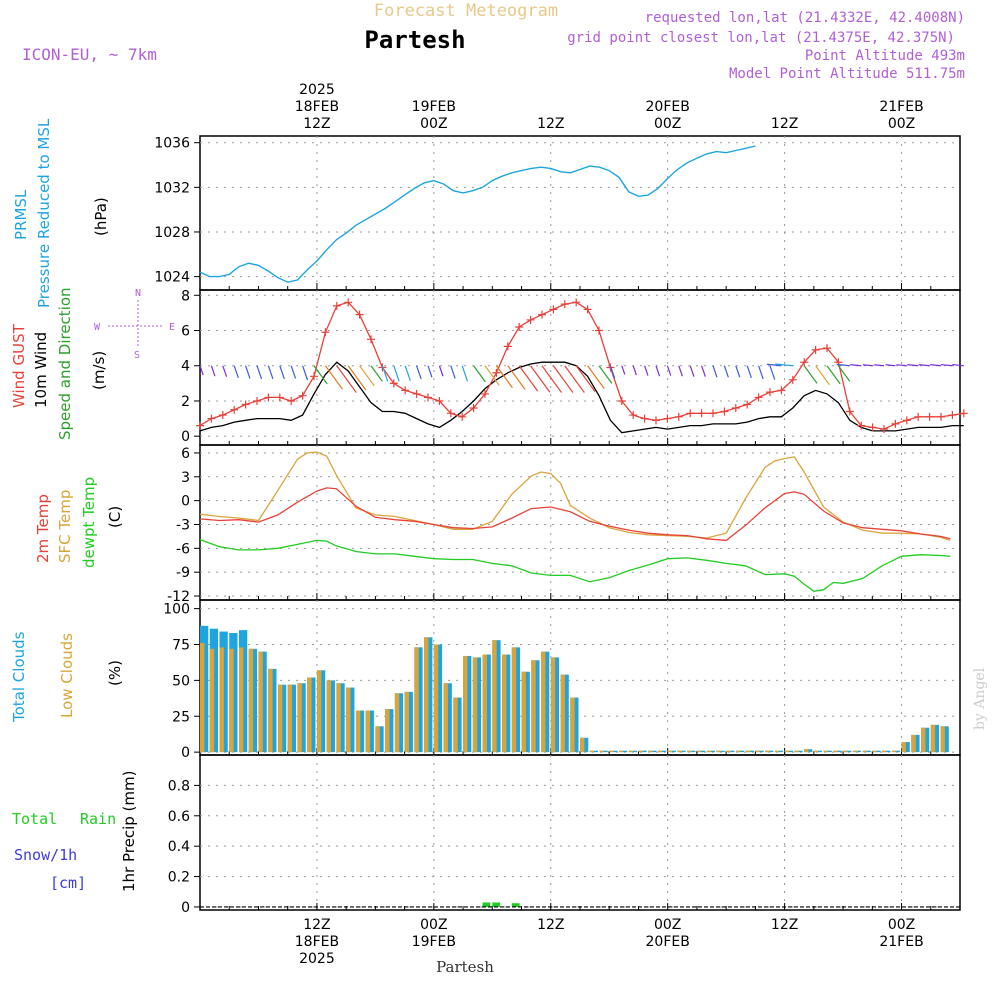 Image resolution: width=1000 pixels, height=1000 pixels. Describe the element at coordinates (575, 565) in the screenshot. I see `dewpt-line` at that location.